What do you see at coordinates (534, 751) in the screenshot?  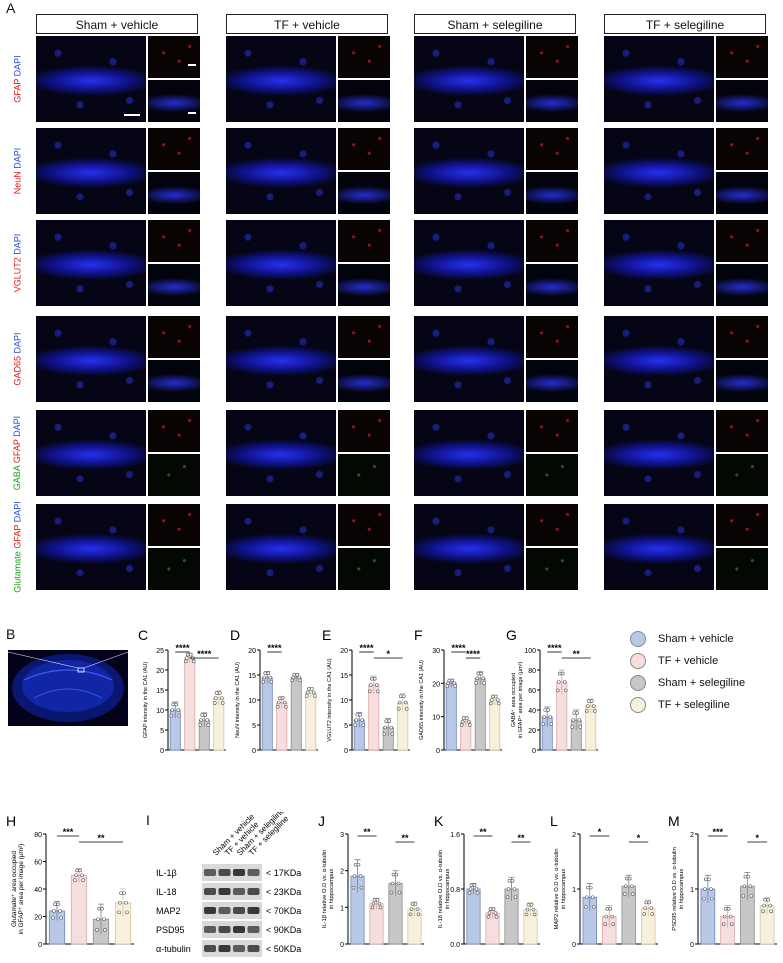 I see `y-tick-label: 0` at bounding box center [534, 751].